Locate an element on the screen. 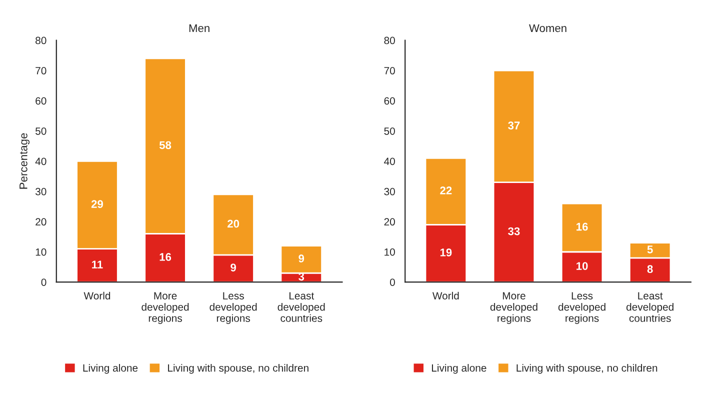  data-label: 8 is located at coordinates (650, 269).